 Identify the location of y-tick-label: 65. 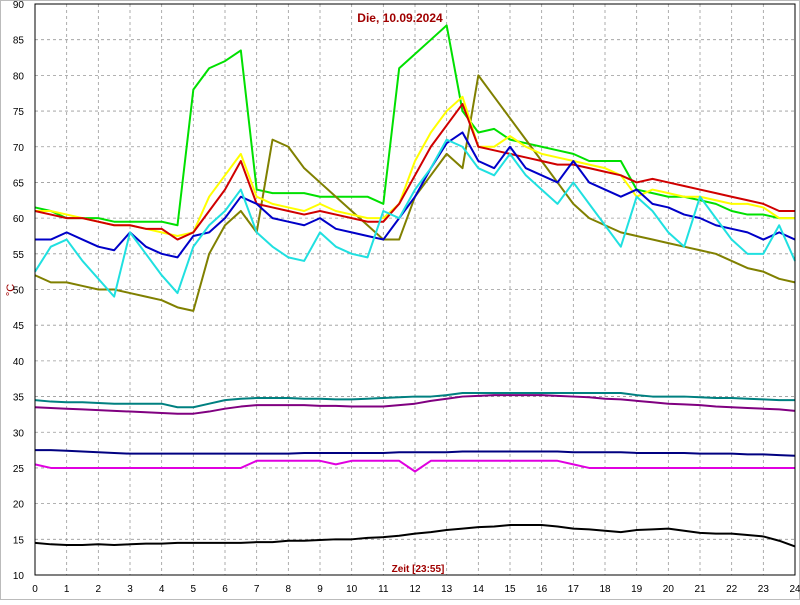
(19, 183).